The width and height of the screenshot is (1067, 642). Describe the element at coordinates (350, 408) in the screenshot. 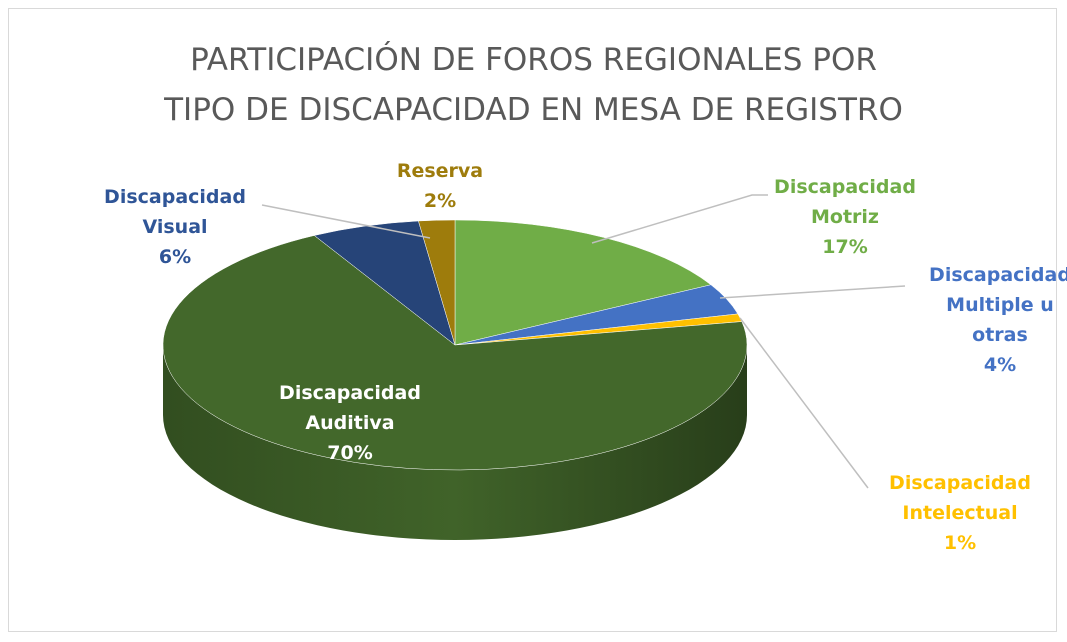

I see `category-label: Discapacidad Auditiva` at that location.